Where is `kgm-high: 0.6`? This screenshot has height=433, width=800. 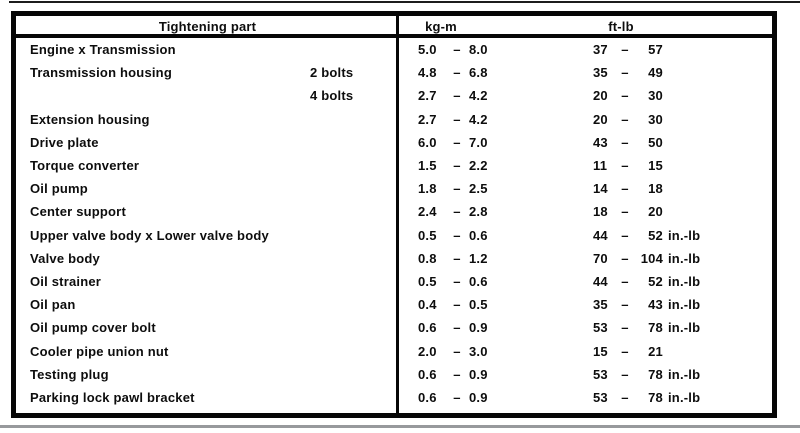
kgm-high: 0.6 is located at coordinates (478, 281).